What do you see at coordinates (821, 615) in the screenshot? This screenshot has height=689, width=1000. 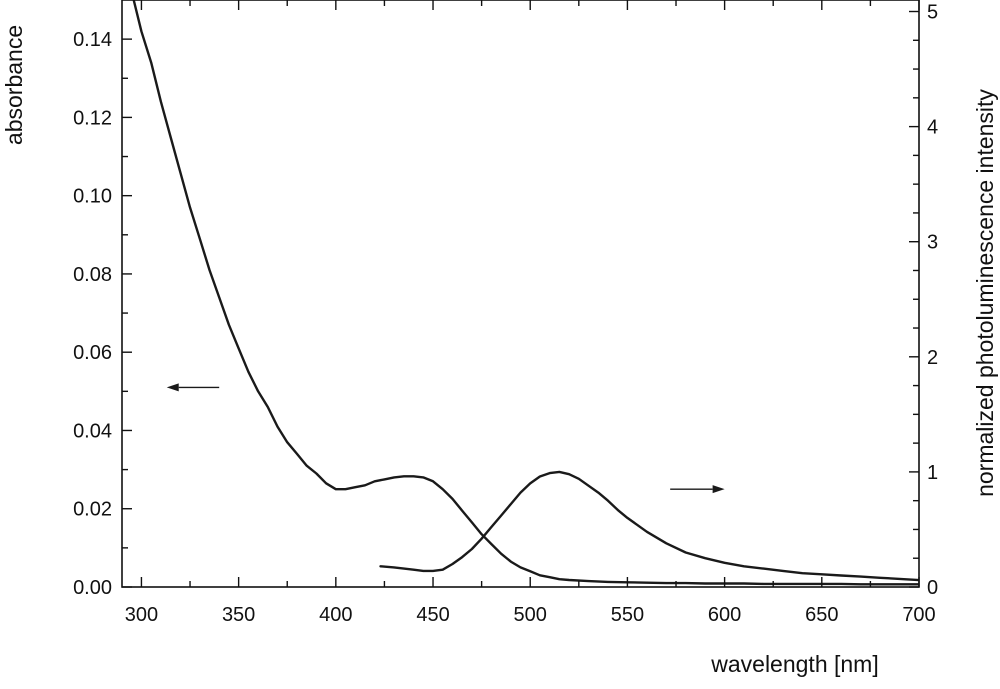 I see `x-tick-label: 650` at bounding box center [821, 615].